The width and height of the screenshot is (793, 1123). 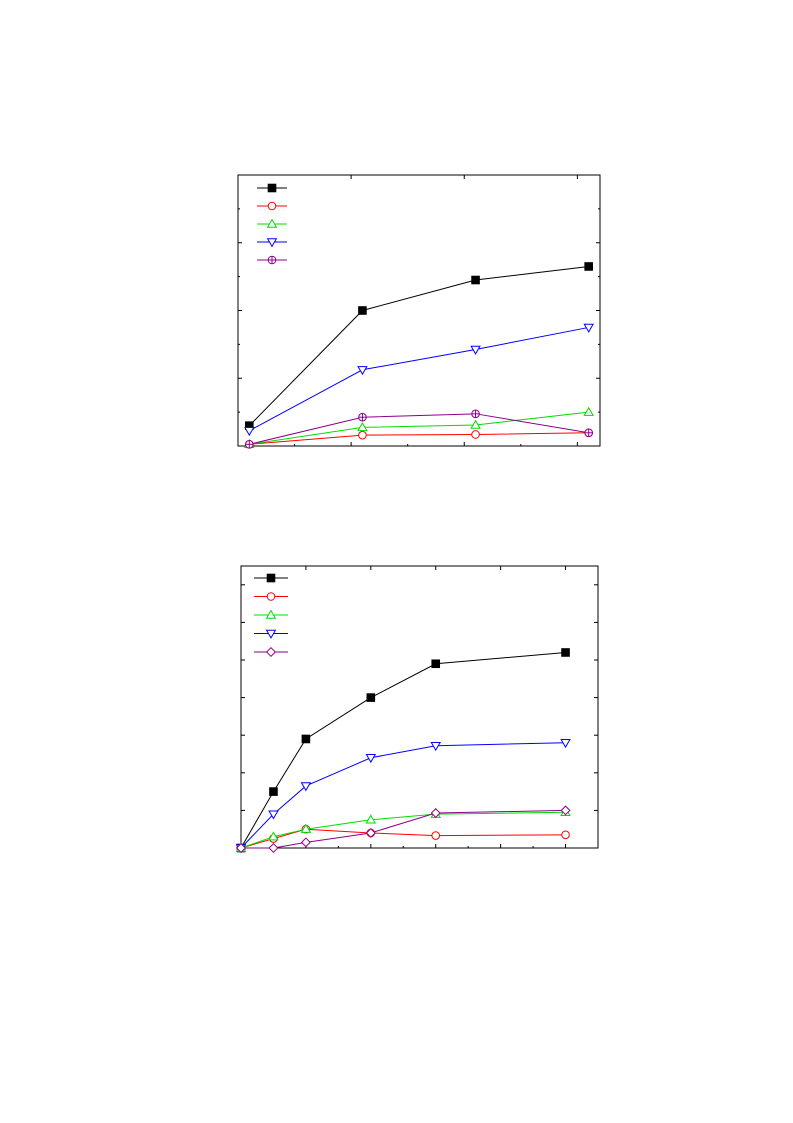 What do you see at coordinates (362, 435) in the screenshot?
I see `series-1-point-1-shape` at bounding box center [362, 435].